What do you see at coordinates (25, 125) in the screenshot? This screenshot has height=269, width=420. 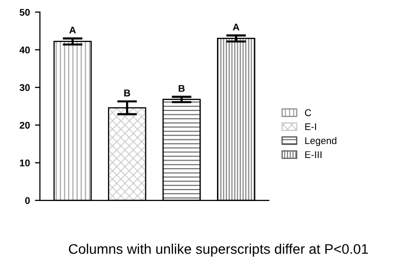 I see `y-tick-label: 20` at bounding box center [25, 125].